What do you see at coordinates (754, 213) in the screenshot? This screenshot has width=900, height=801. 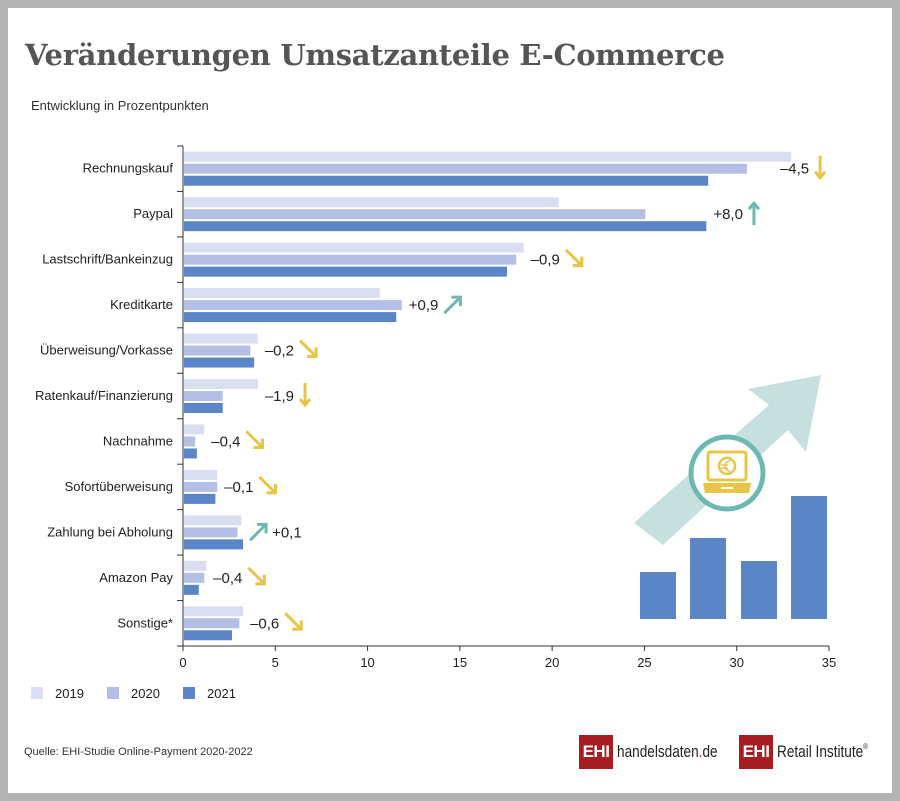 I see `arrow-up-icon` at bounding box center [754, 213].